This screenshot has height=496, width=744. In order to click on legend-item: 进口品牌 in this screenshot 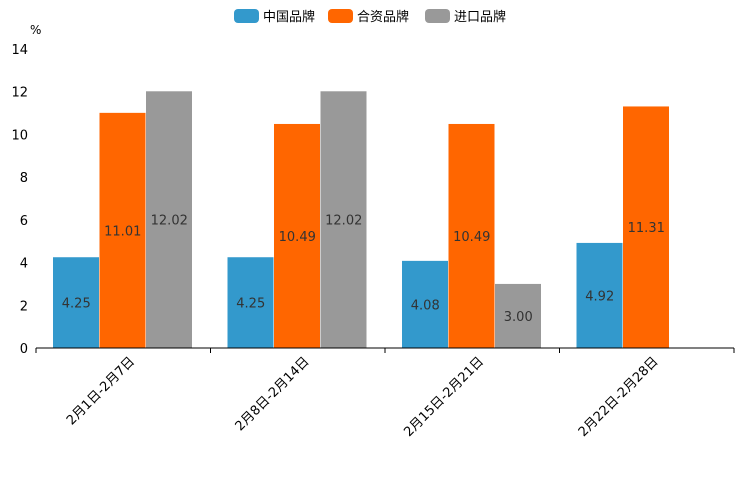, I will do `click(465, 17)`.